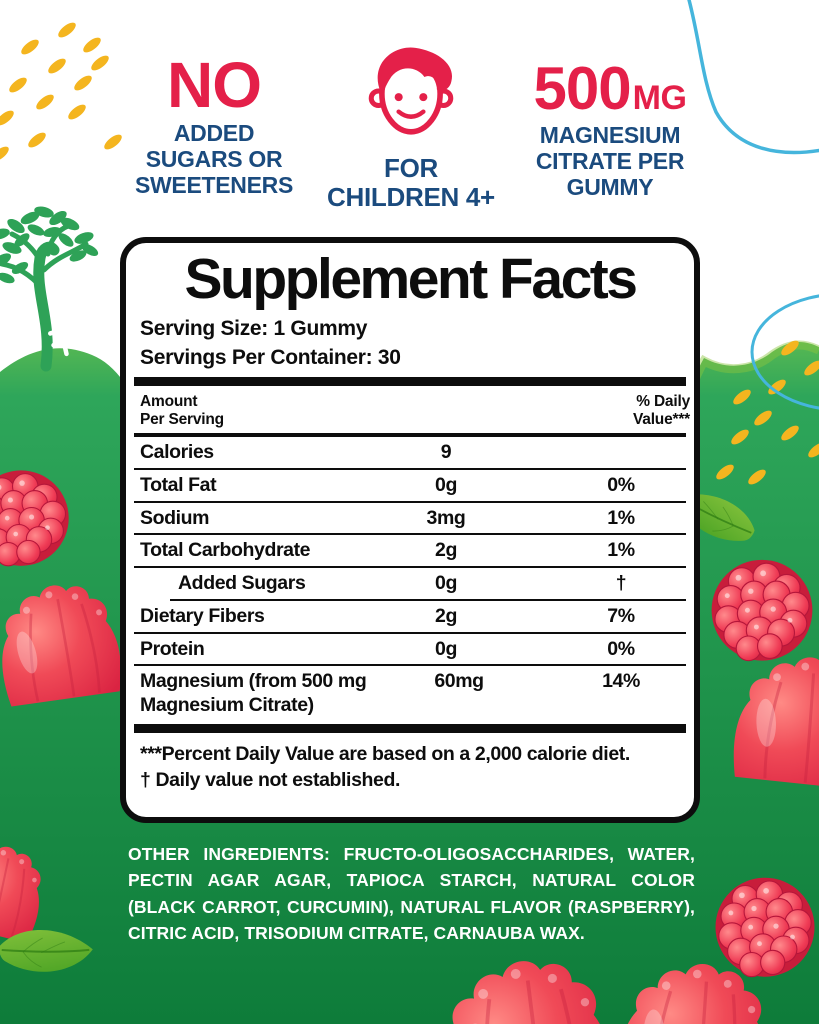 The width and height of the screenshot is (819, 1024). Describe the element at coordinates (411, 197) in the screenshot. I see `children-line-2: CHILDREN 4+` at that location.